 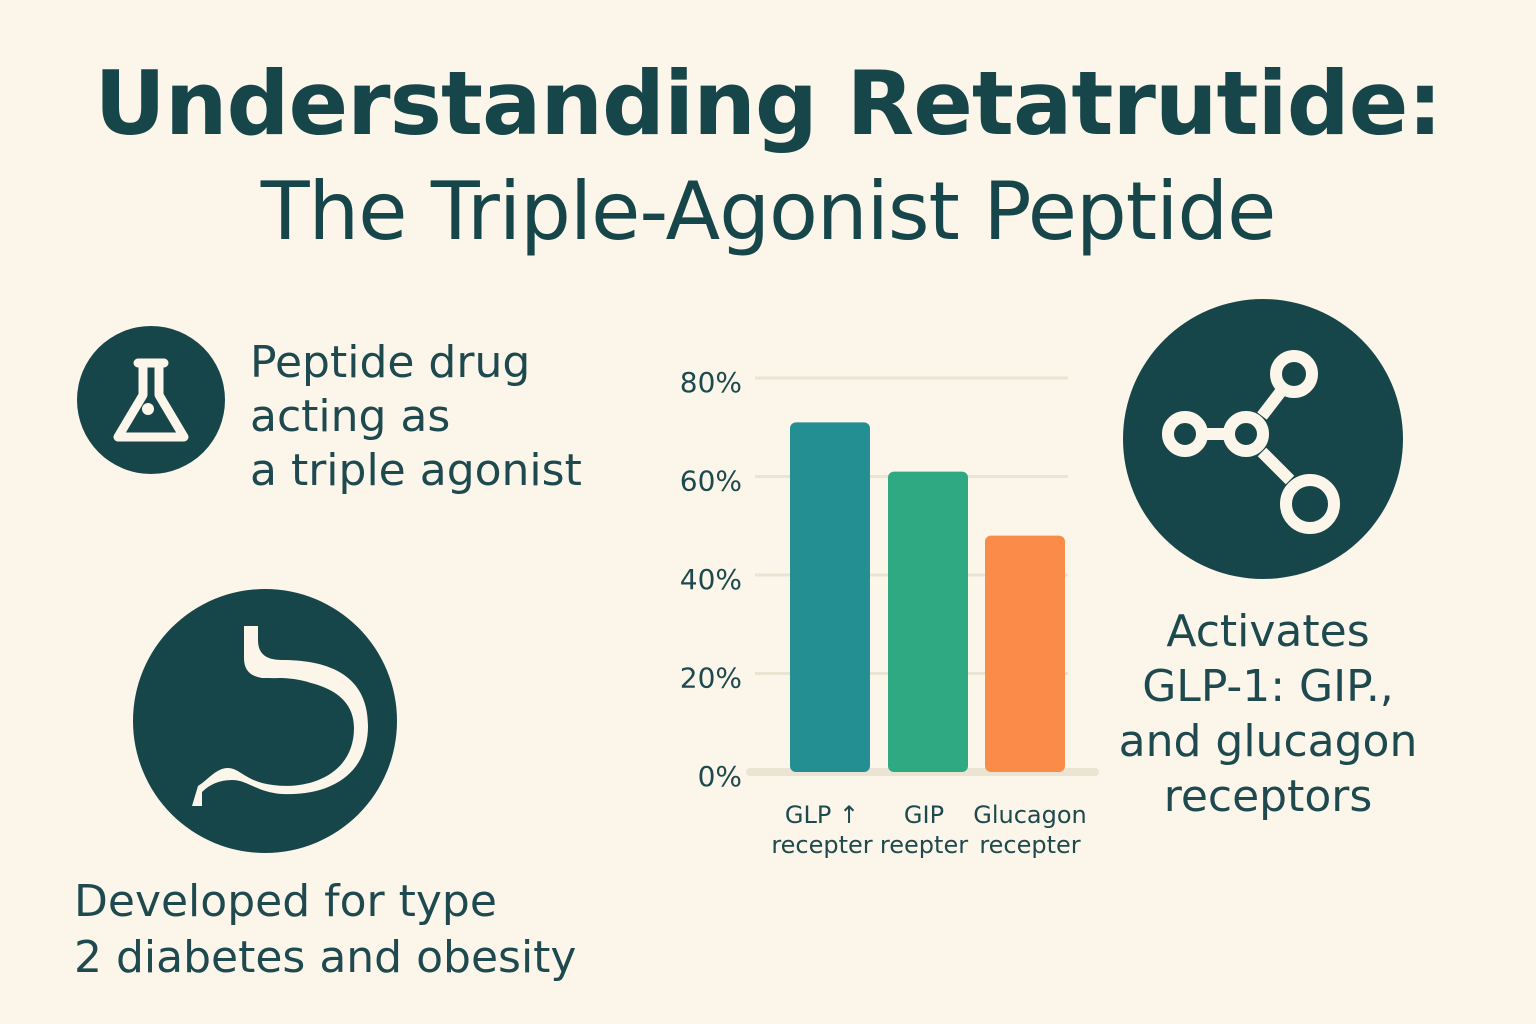 I want to click on feature-line: acting as, so click(x=350, y=416).